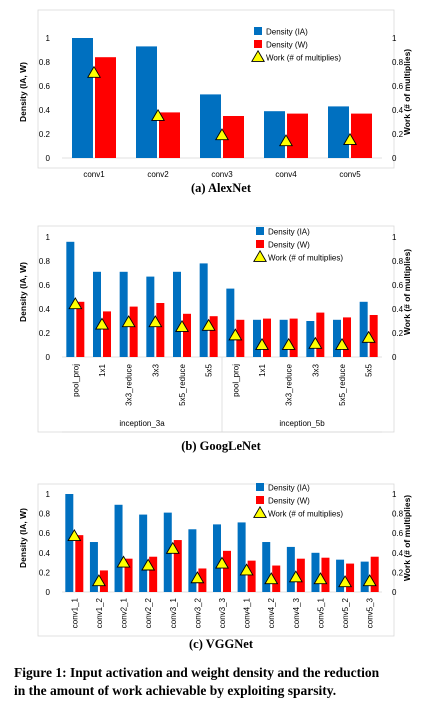  What do you see at coordinates (124, 612) in the screenshot?
I see `x-tick-label: conv2_1` at bounding box center [124, 612].